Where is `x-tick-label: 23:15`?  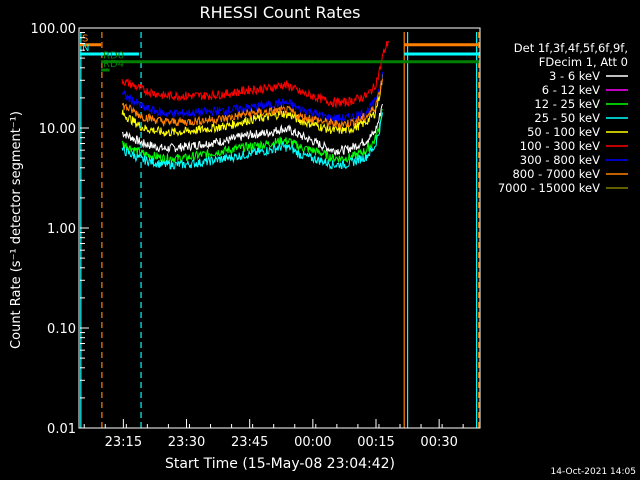 x-tick-label: 23:15 is located at coordinates (123, 442).